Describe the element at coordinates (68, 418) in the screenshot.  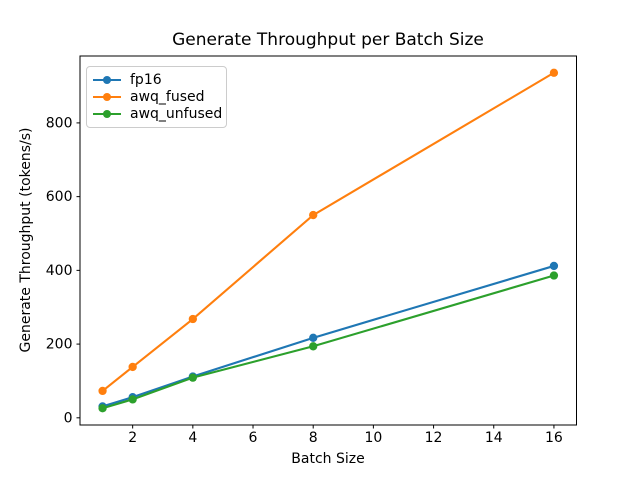
I see `y-tick-label: 0` at that location.